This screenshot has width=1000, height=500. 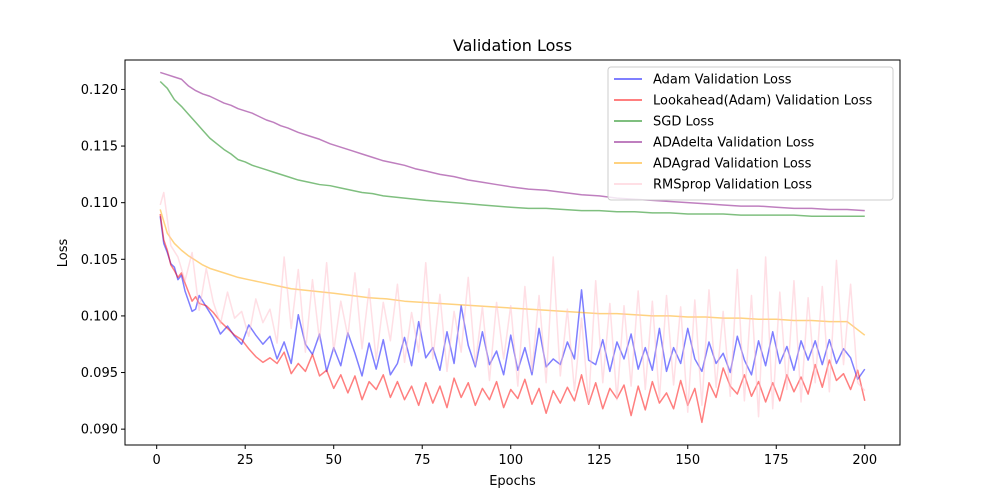 What do you see at coordinates (99, 430) in the screenshot?
I see `y-tick-label: 0.090` at bounding box center [99, 430].